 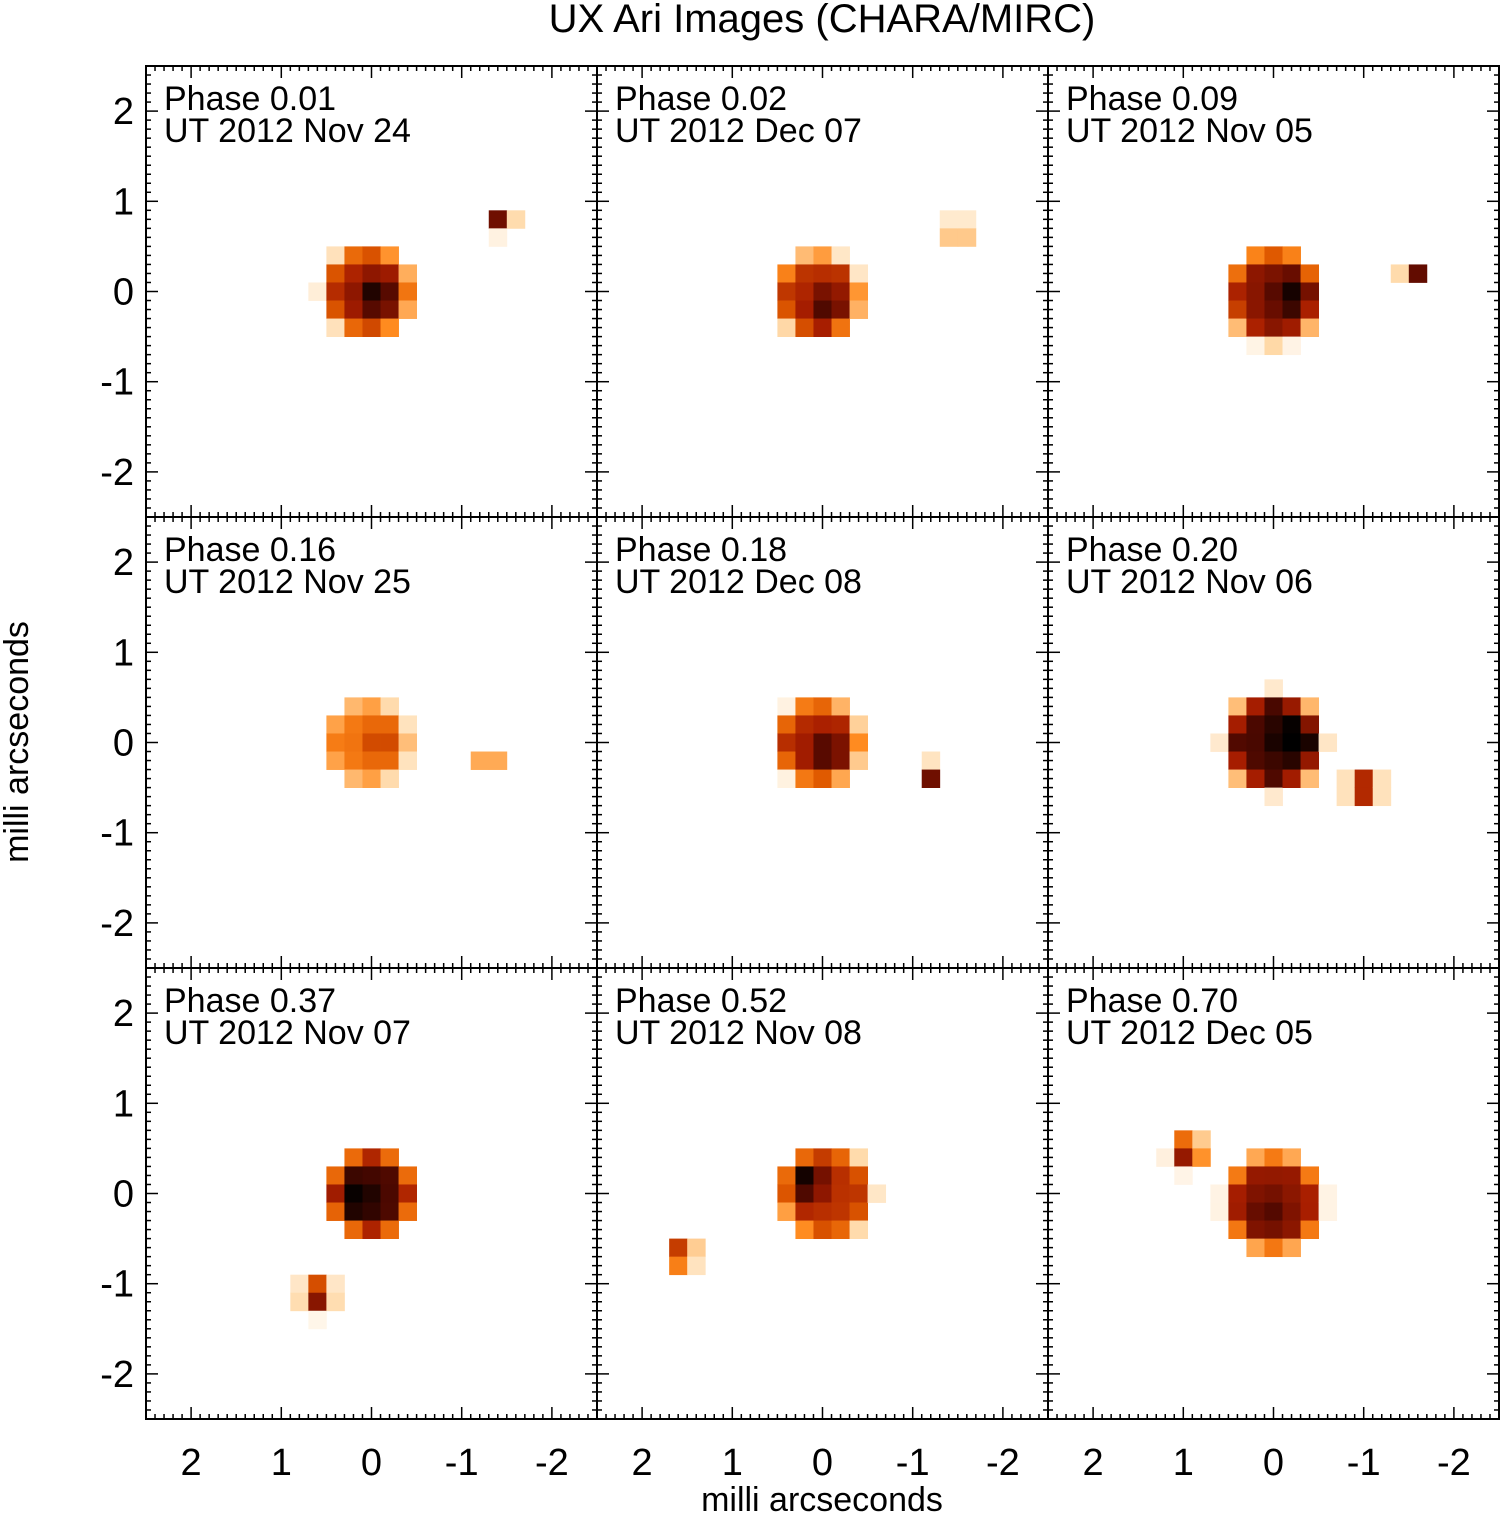 What do you see at coordinates (738, 1033) in the screenshot?
I see `date-label: UT 2012 Nov 08` at bounding box center [738, 1033].